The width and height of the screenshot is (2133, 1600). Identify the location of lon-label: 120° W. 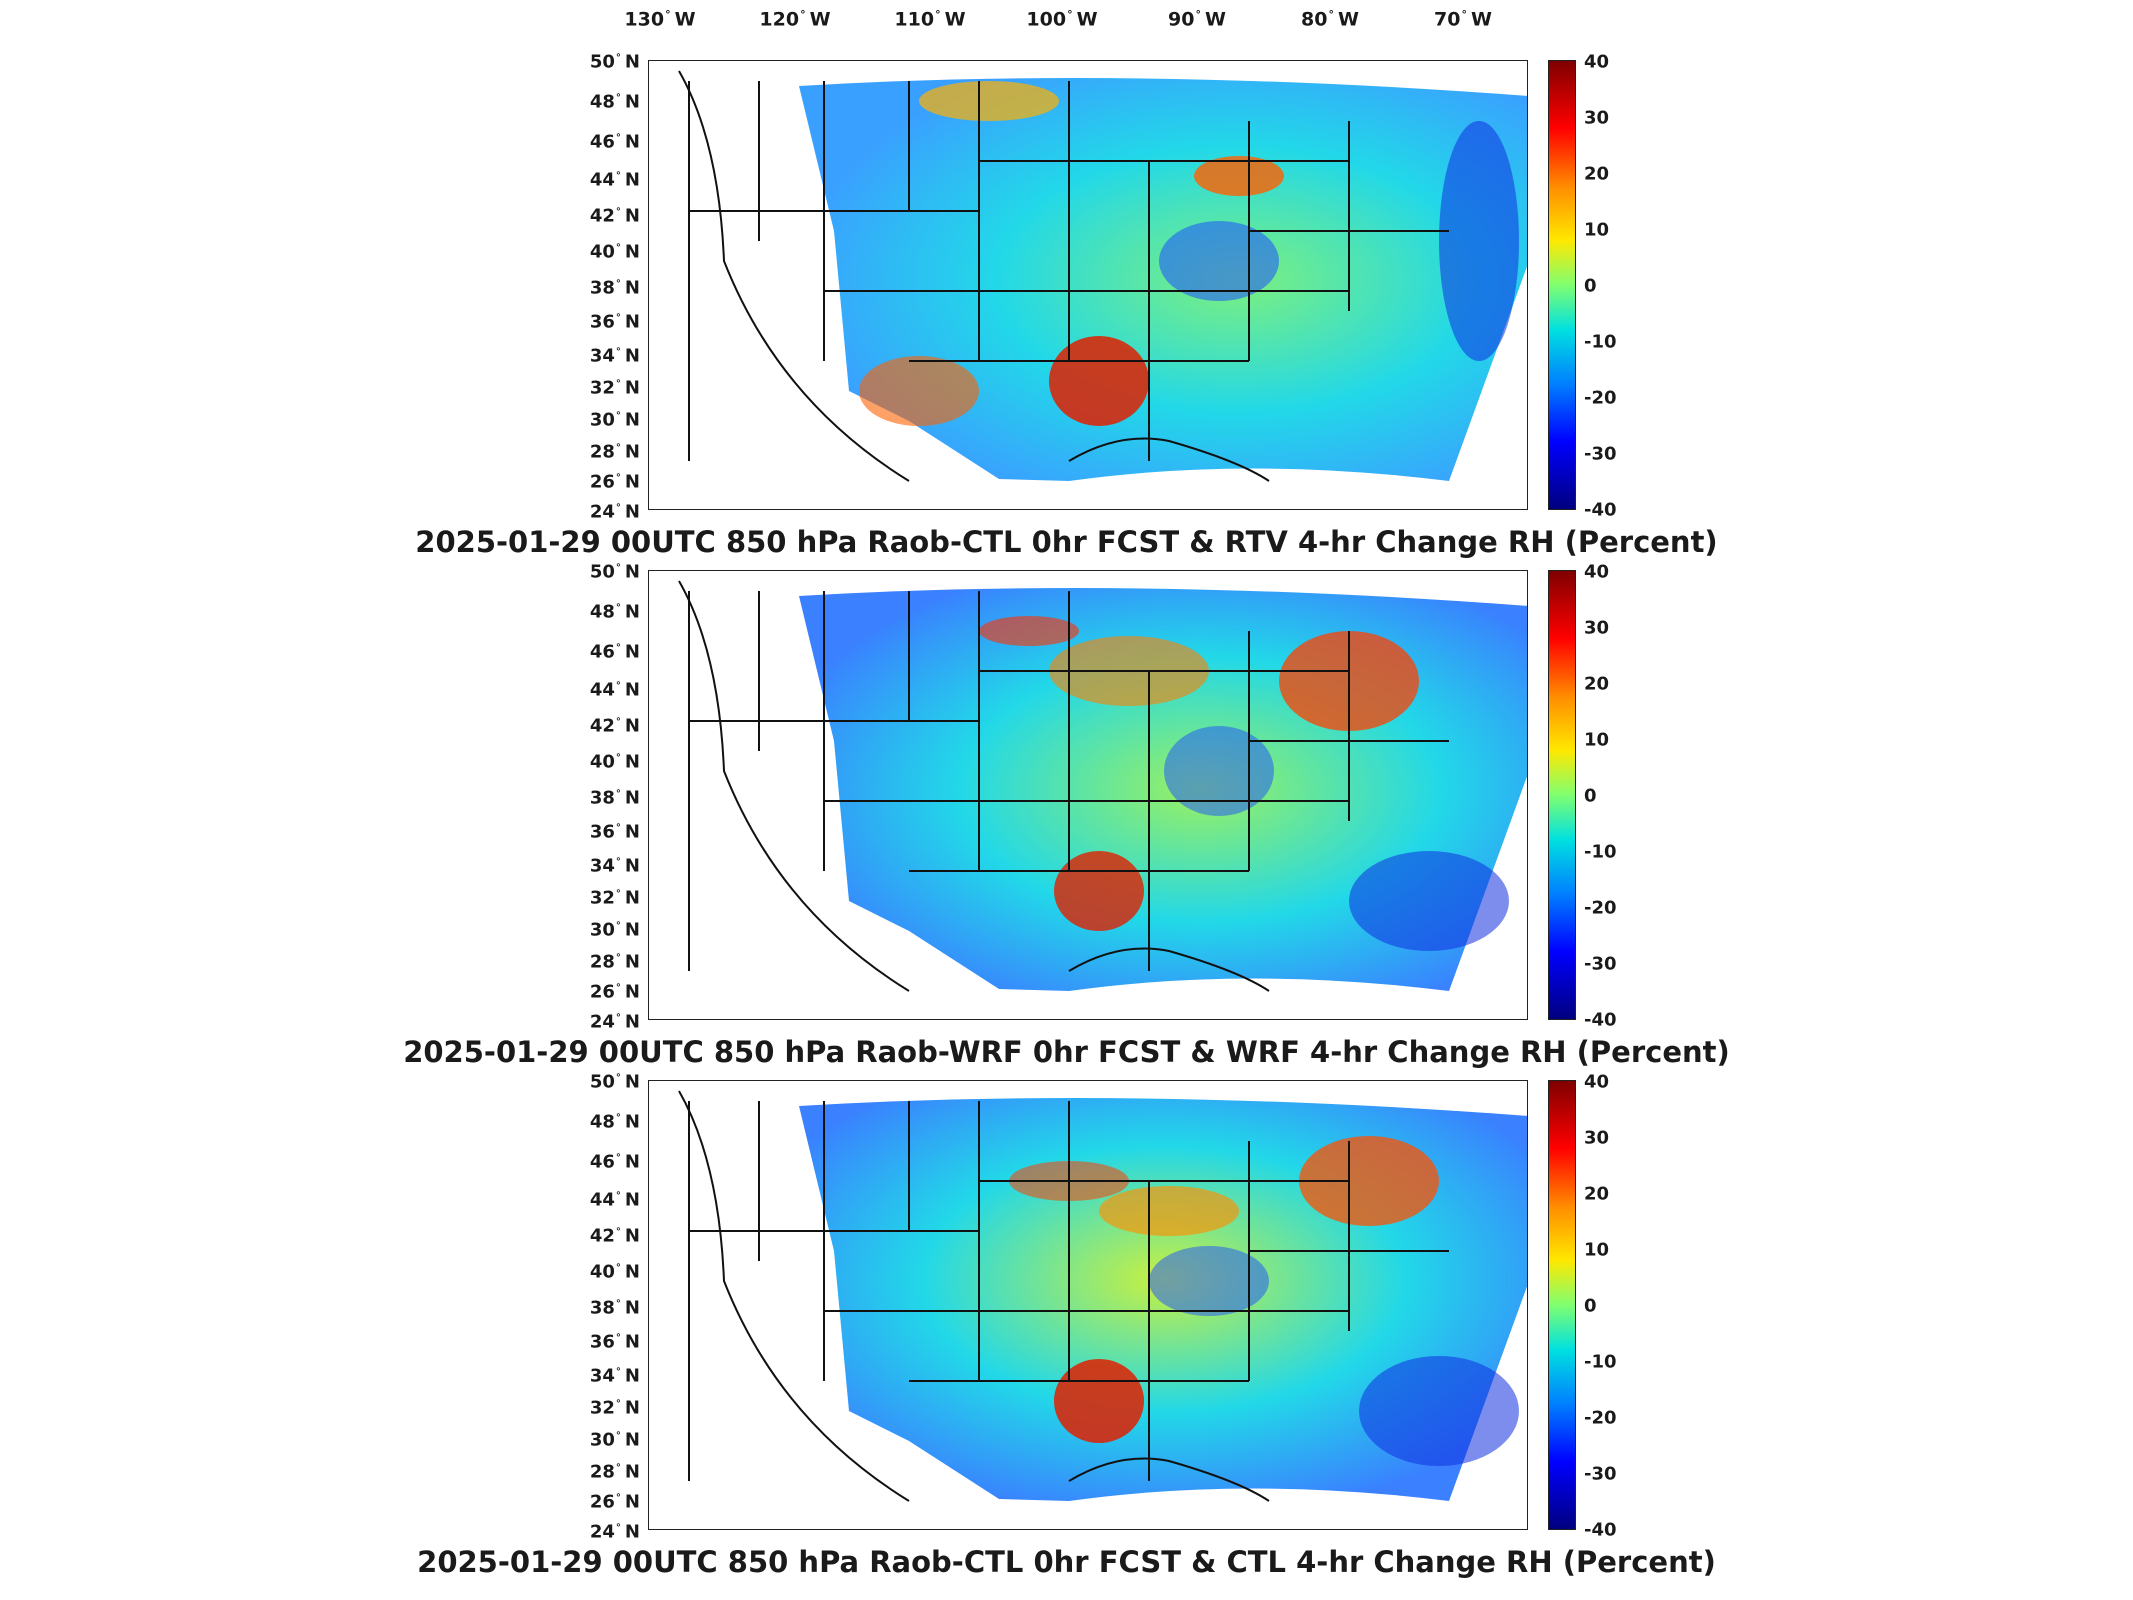
(795, 19).